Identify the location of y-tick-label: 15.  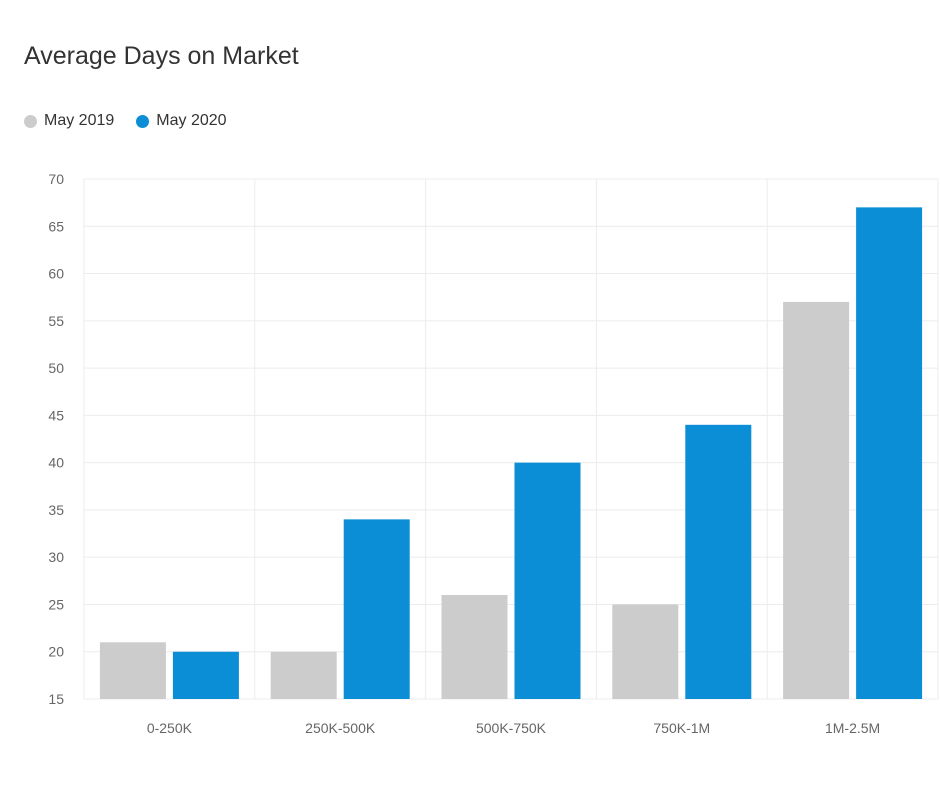
(56, 699).